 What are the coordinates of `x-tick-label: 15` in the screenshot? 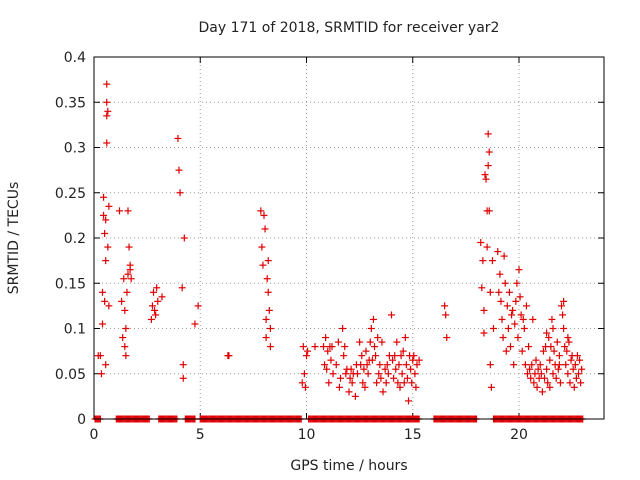 It's located at (413, 435).